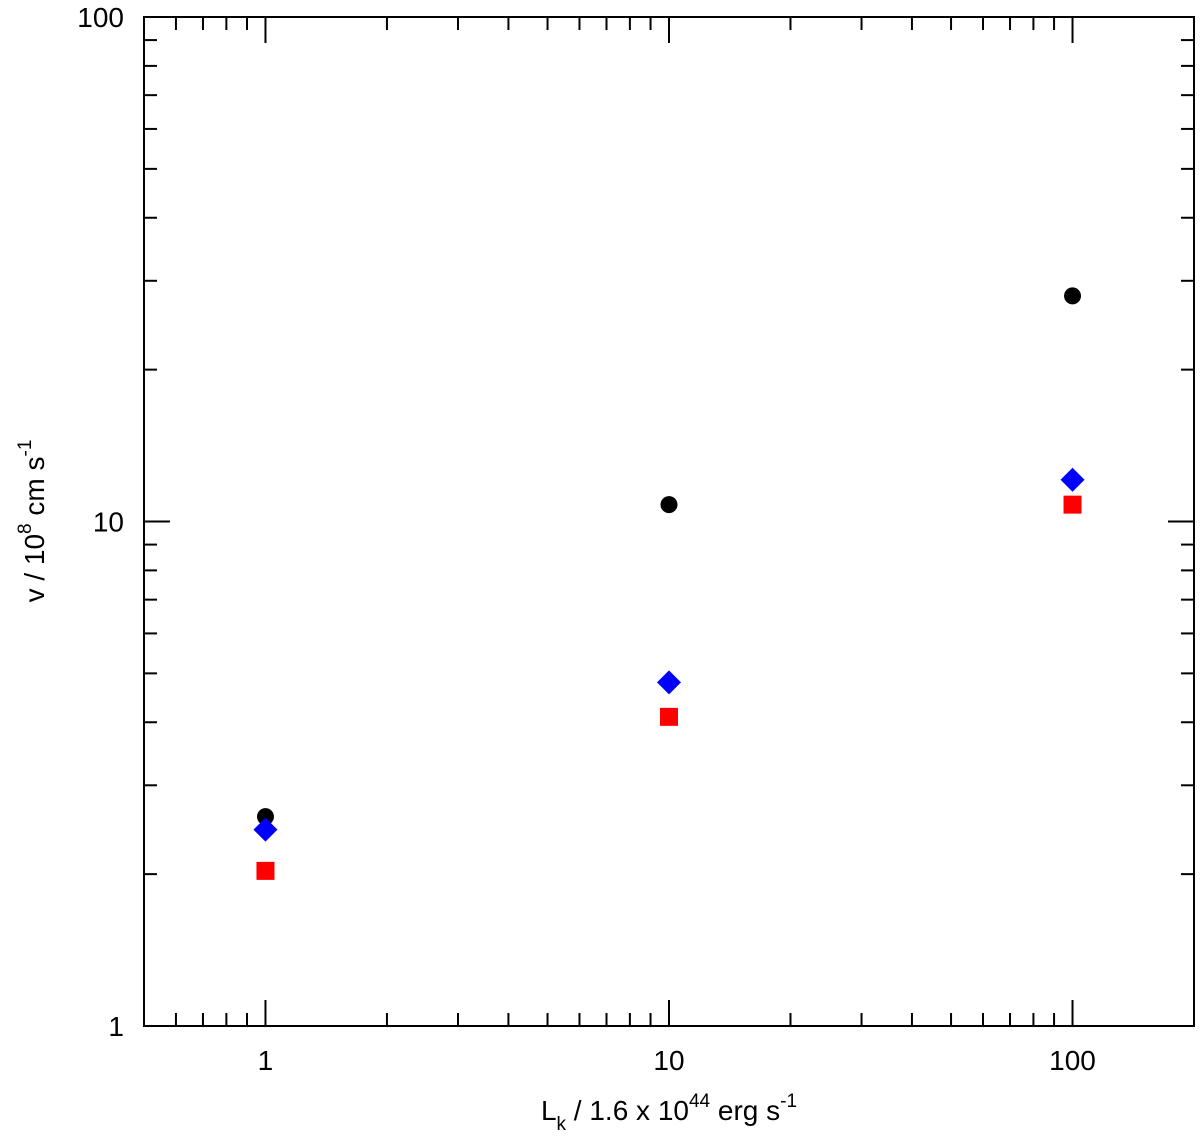  Describe the element at coordinates (669, 1113) in the screenshot. I see `x-axis-label: Lk / 1.6 x 1044 erg s-1` at that location.